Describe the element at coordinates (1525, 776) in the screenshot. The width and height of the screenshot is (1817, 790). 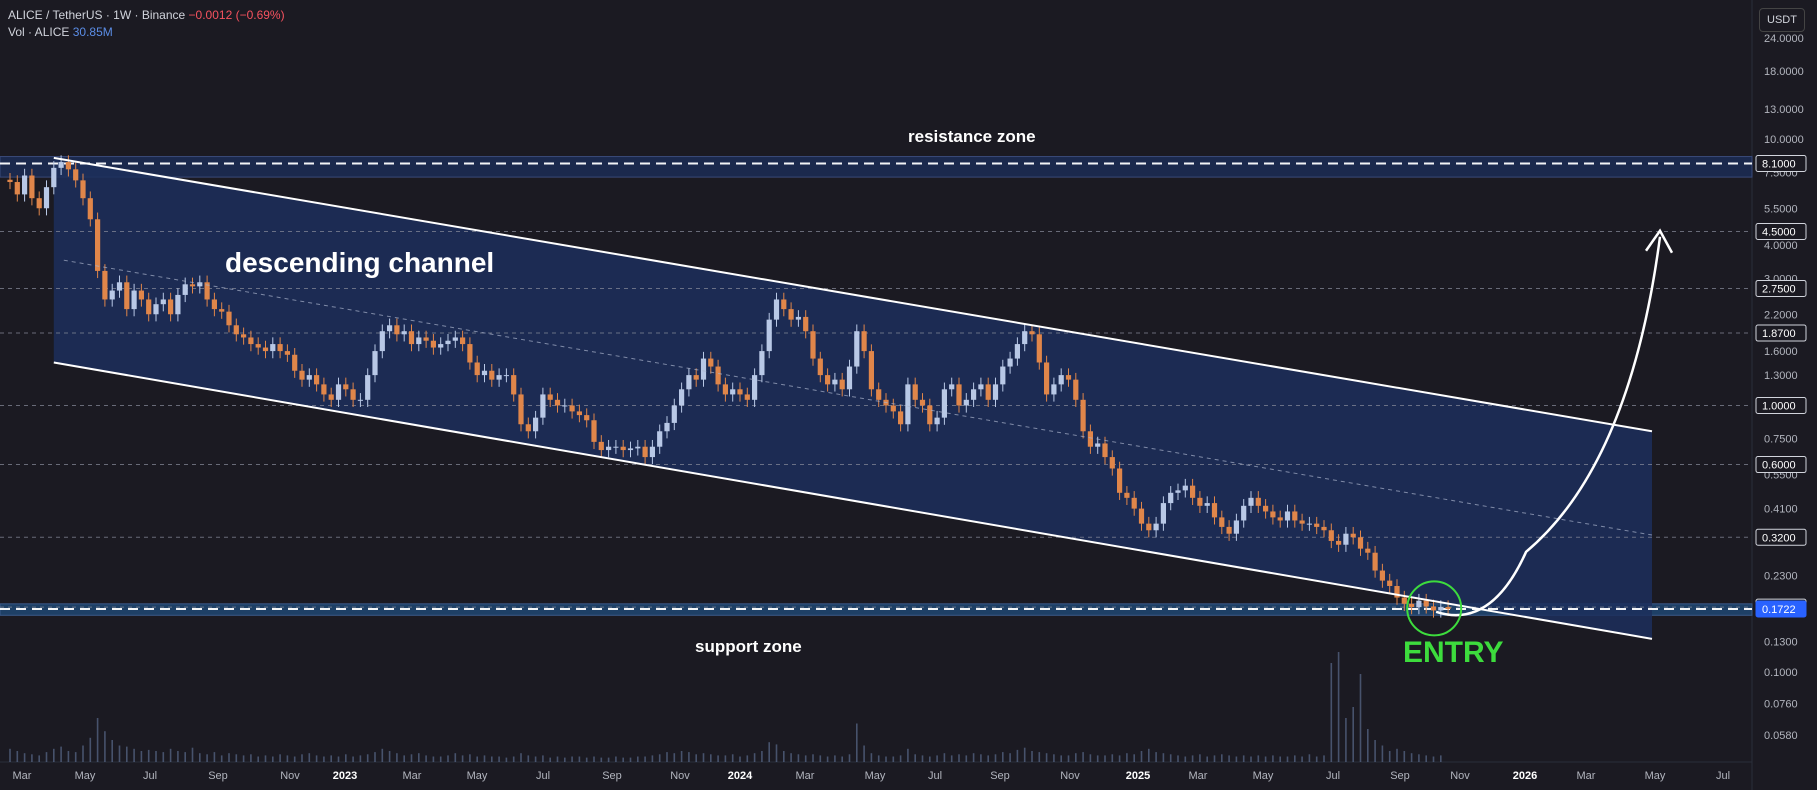
I see `x-tick-label: 2026` at that location.